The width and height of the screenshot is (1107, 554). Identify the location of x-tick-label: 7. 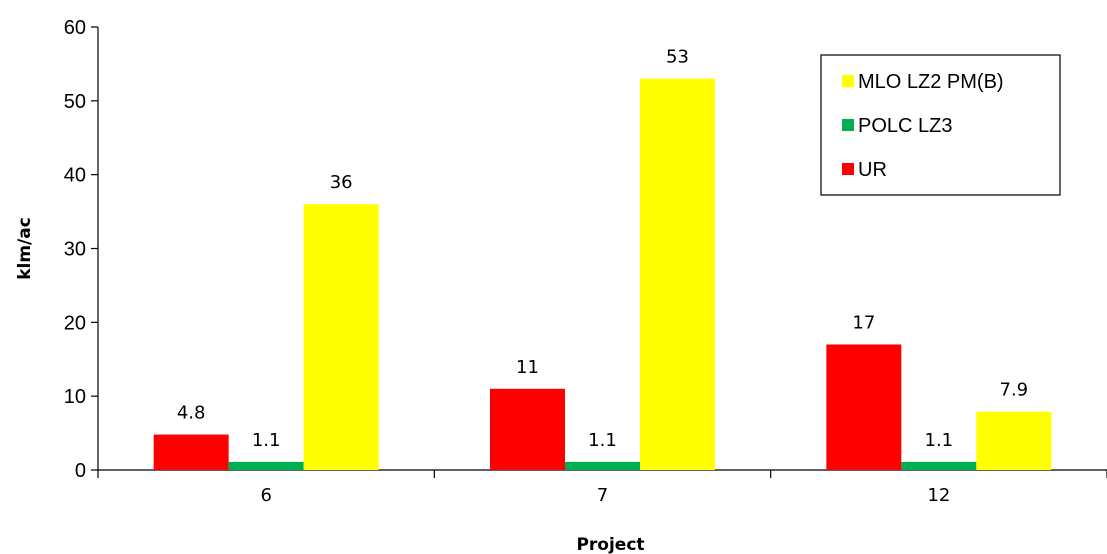
(602, 495).